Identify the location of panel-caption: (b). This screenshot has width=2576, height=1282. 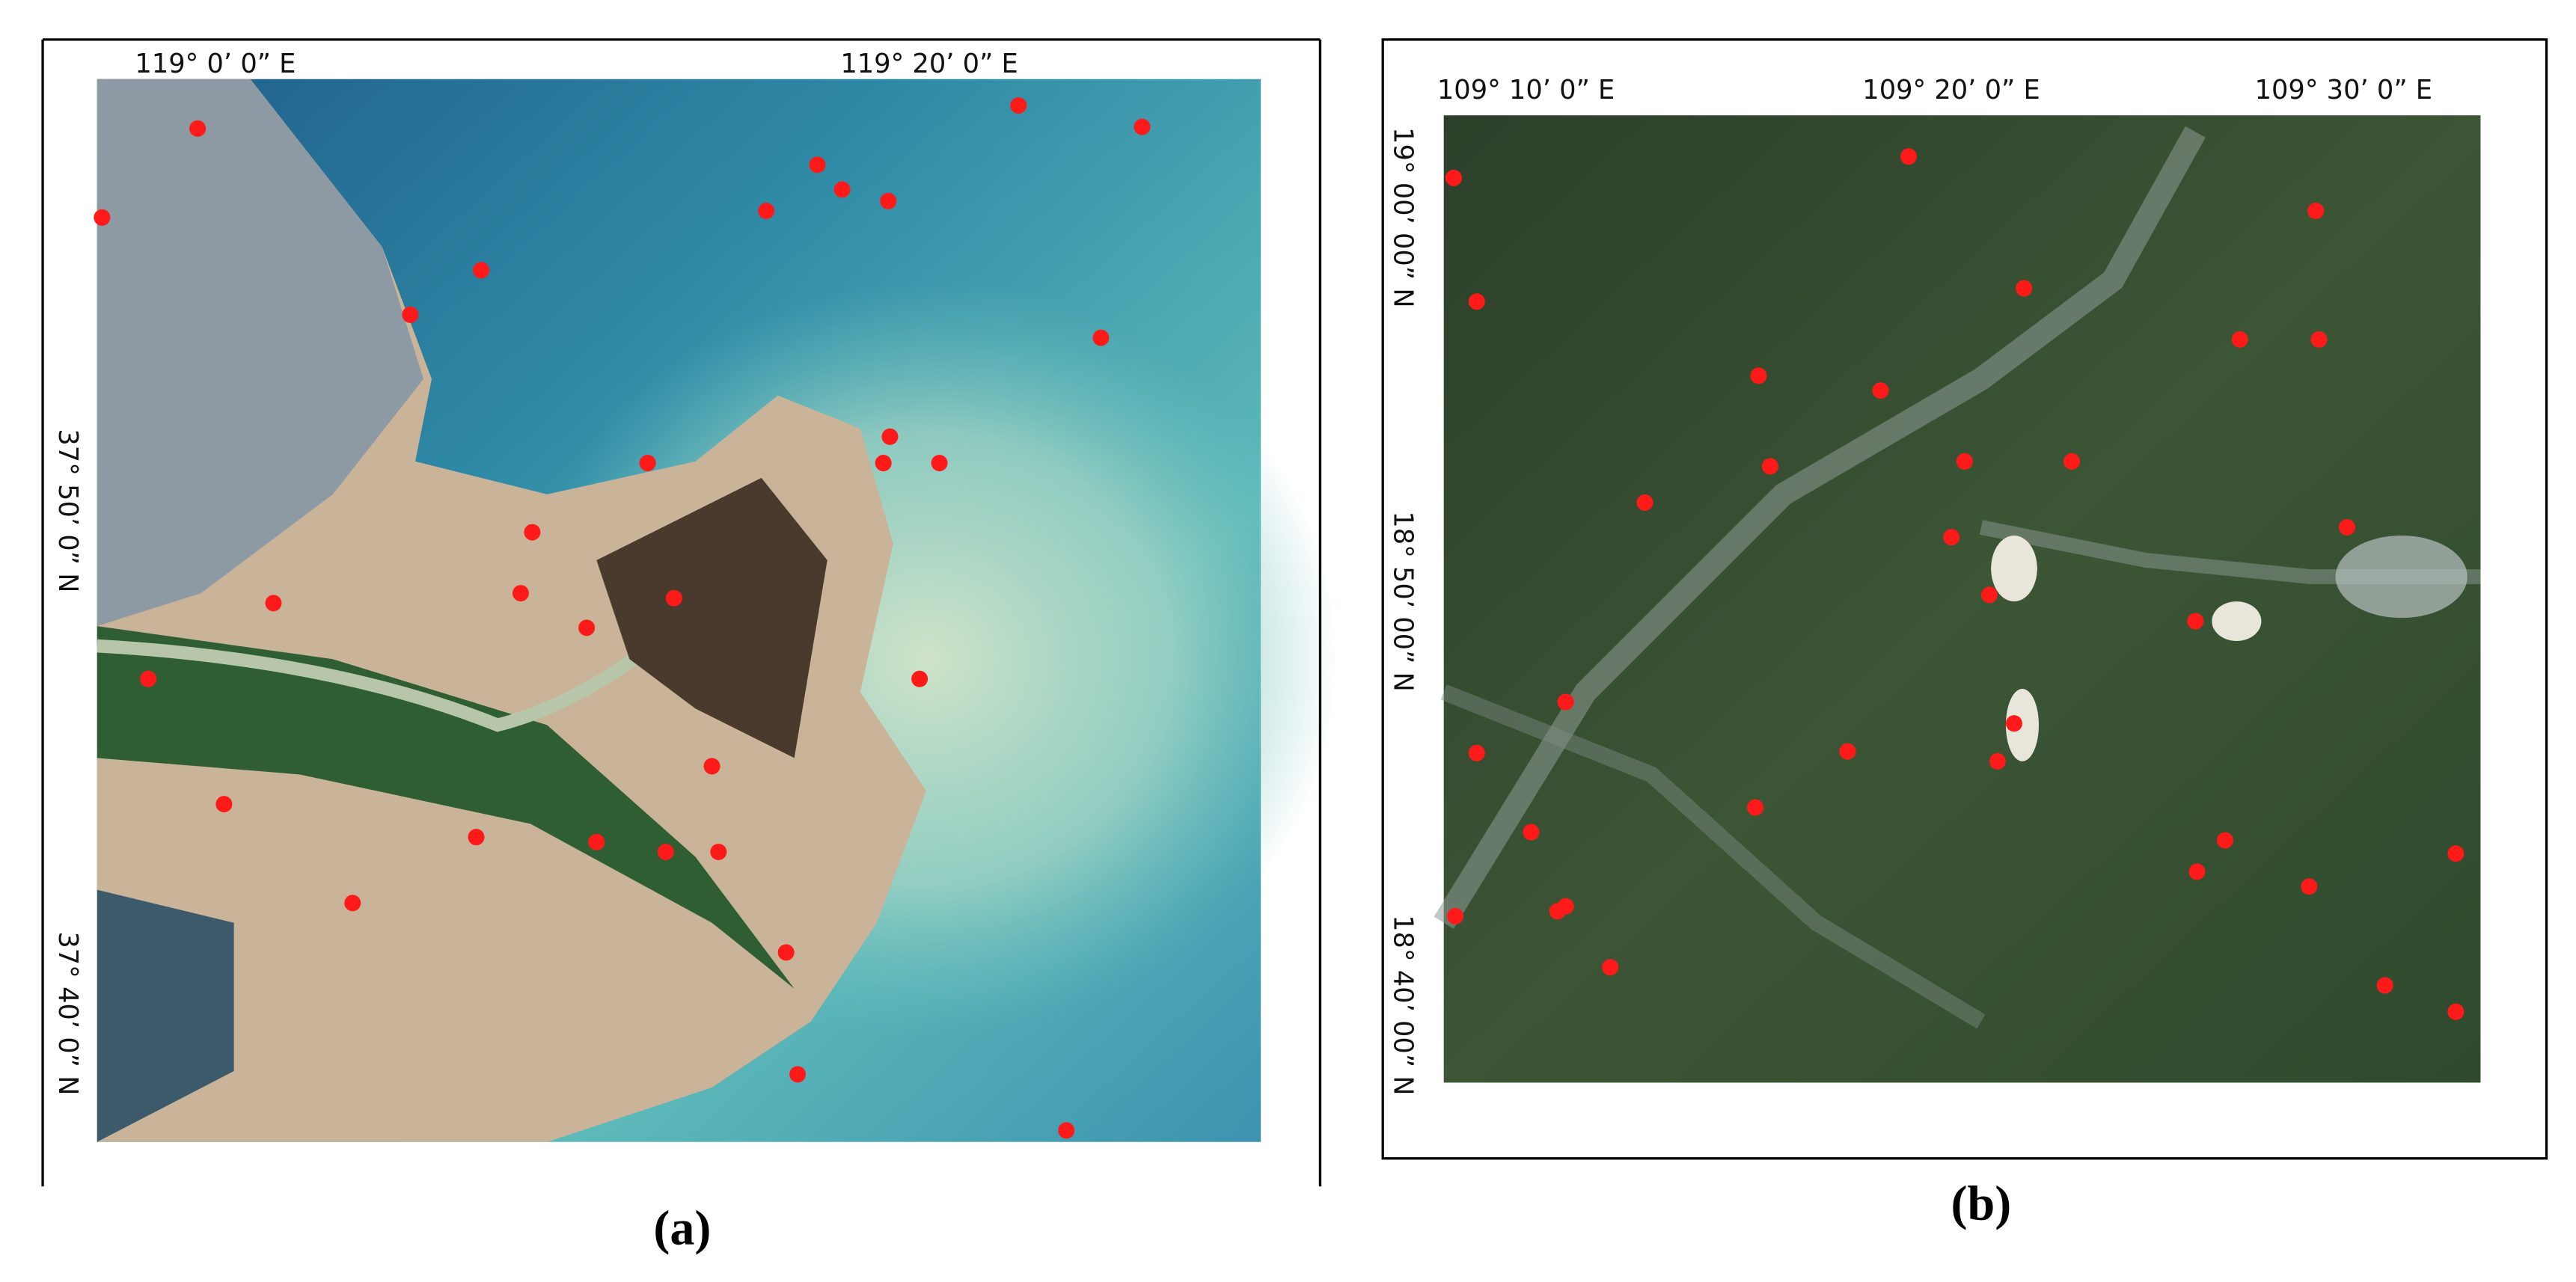
(1981, 1203).